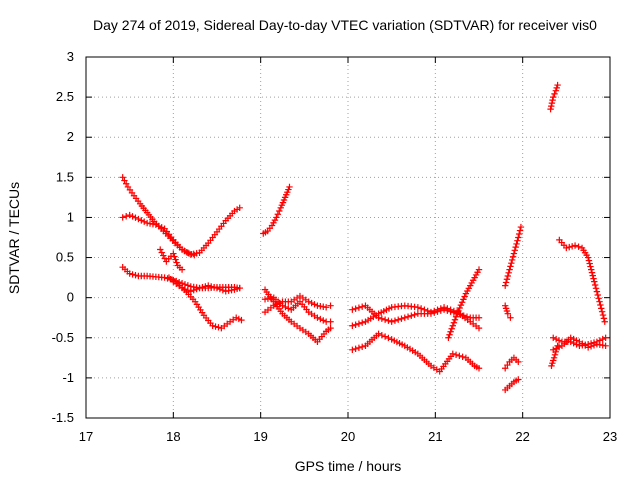  What do you see at coordinates (65, 96) in the screenshot?
I see `y-tick-label: 2.5` at bounding box center [65, 96].